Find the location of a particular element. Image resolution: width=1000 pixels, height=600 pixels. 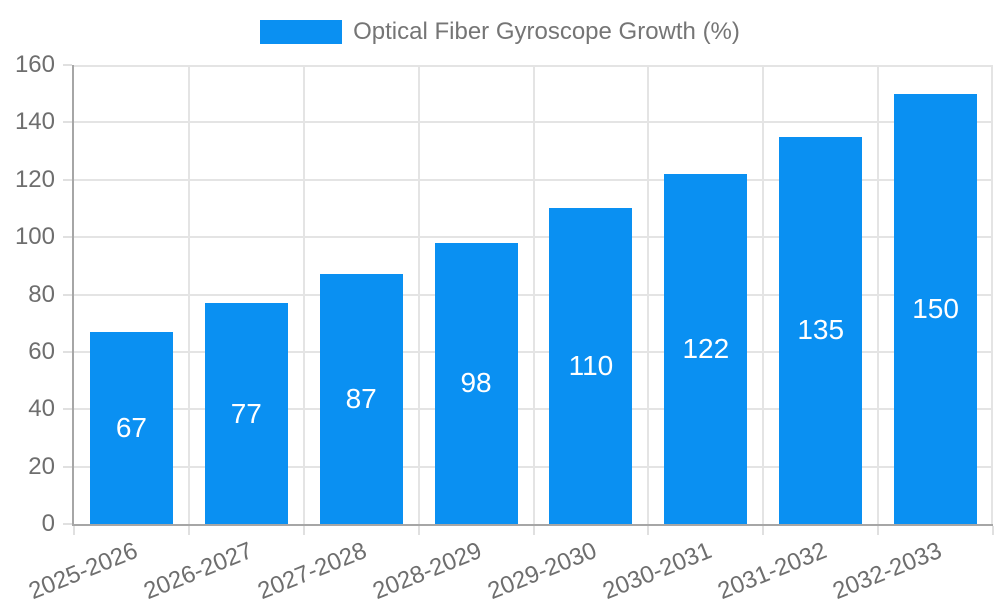

y-tick-label: 80 is located at coordinates (41, 294).